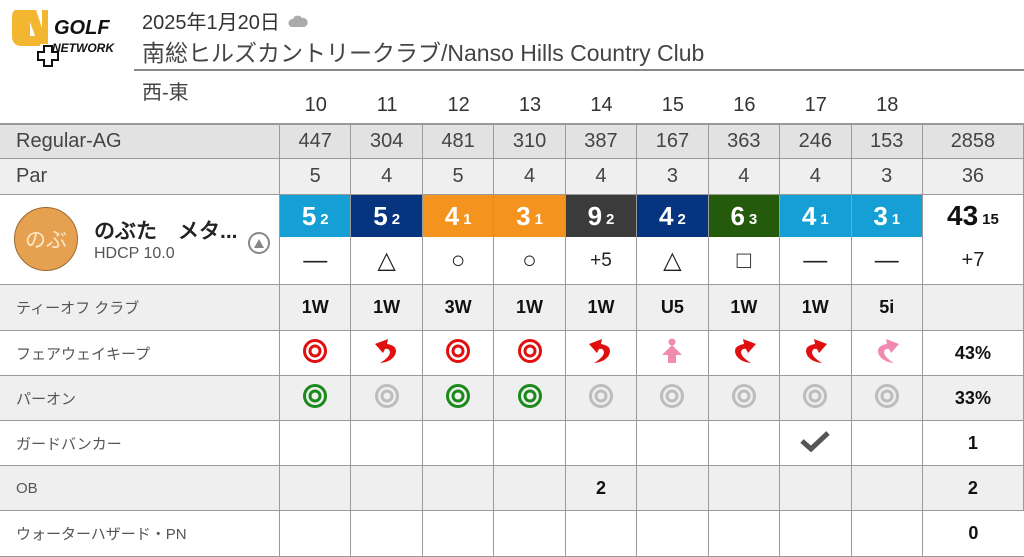 This screenshot has width=1024, height=557. I want to click on par_on-total: 33%, so click(973, 398).